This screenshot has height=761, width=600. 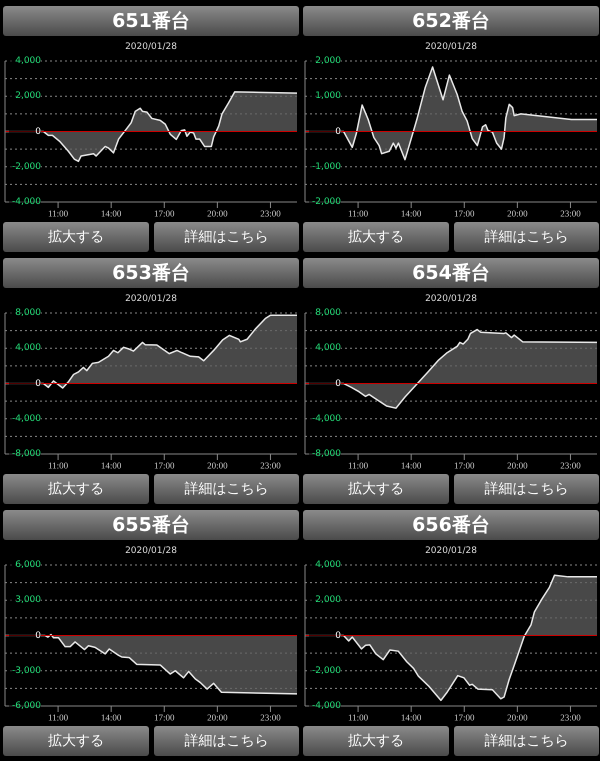 What do you see at coordinates (25, 600) in the screenshot?
I see `y-tick-label: 3,000` at bounding box center [25, 600].